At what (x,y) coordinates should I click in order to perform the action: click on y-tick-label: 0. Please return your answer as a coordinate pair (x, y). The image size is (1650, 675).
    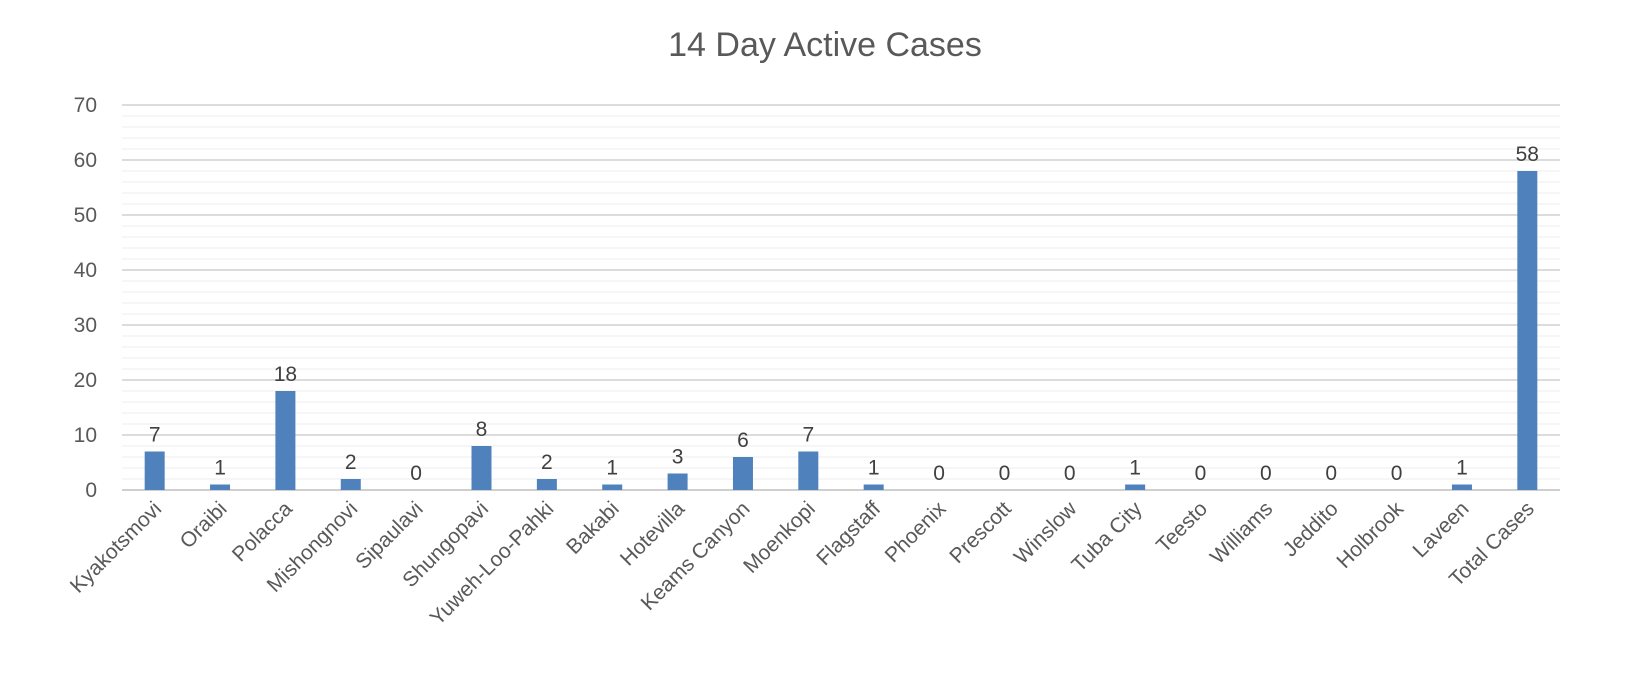
    Looking at the image, I should click on (91, 490).